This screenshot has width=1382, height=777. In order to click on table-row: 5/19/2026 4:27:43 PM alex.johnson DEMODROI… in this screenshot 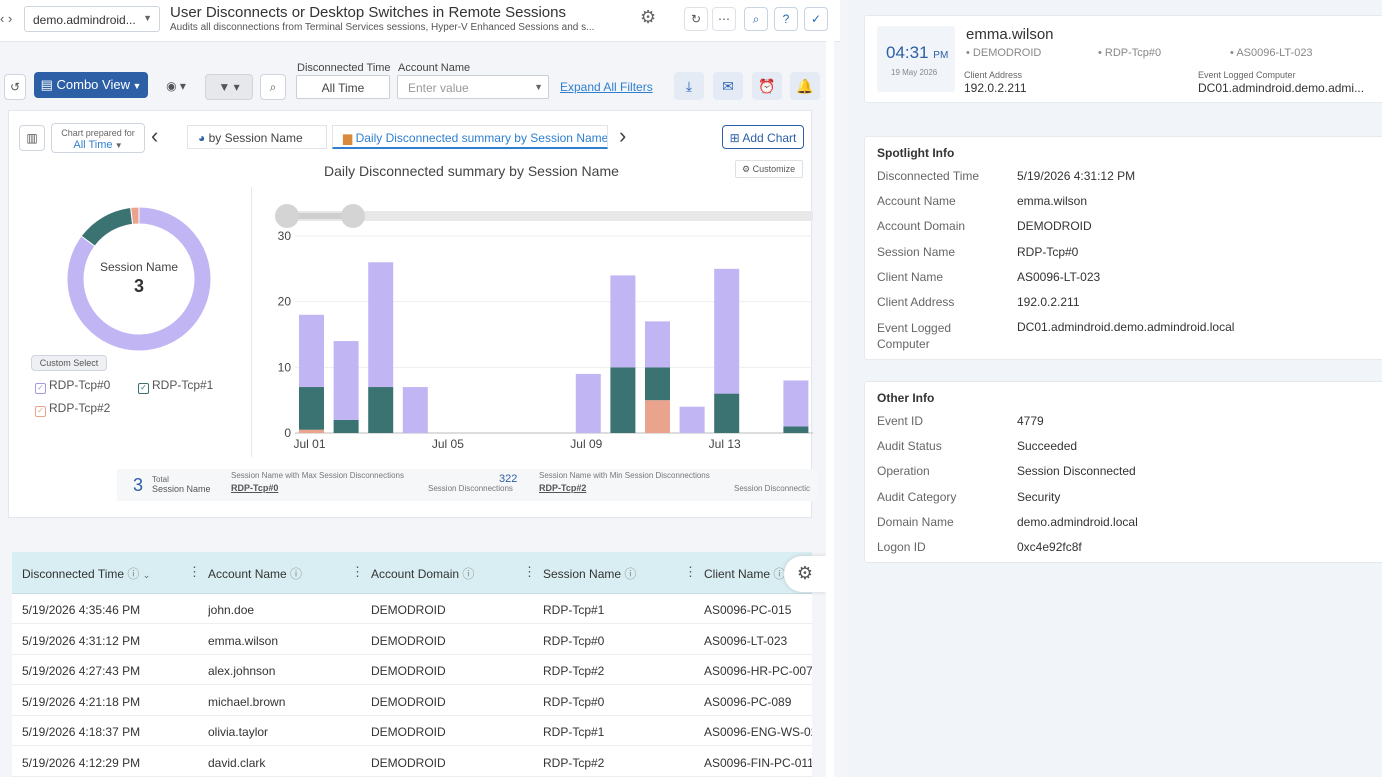, I will do `click(412, 670)`.